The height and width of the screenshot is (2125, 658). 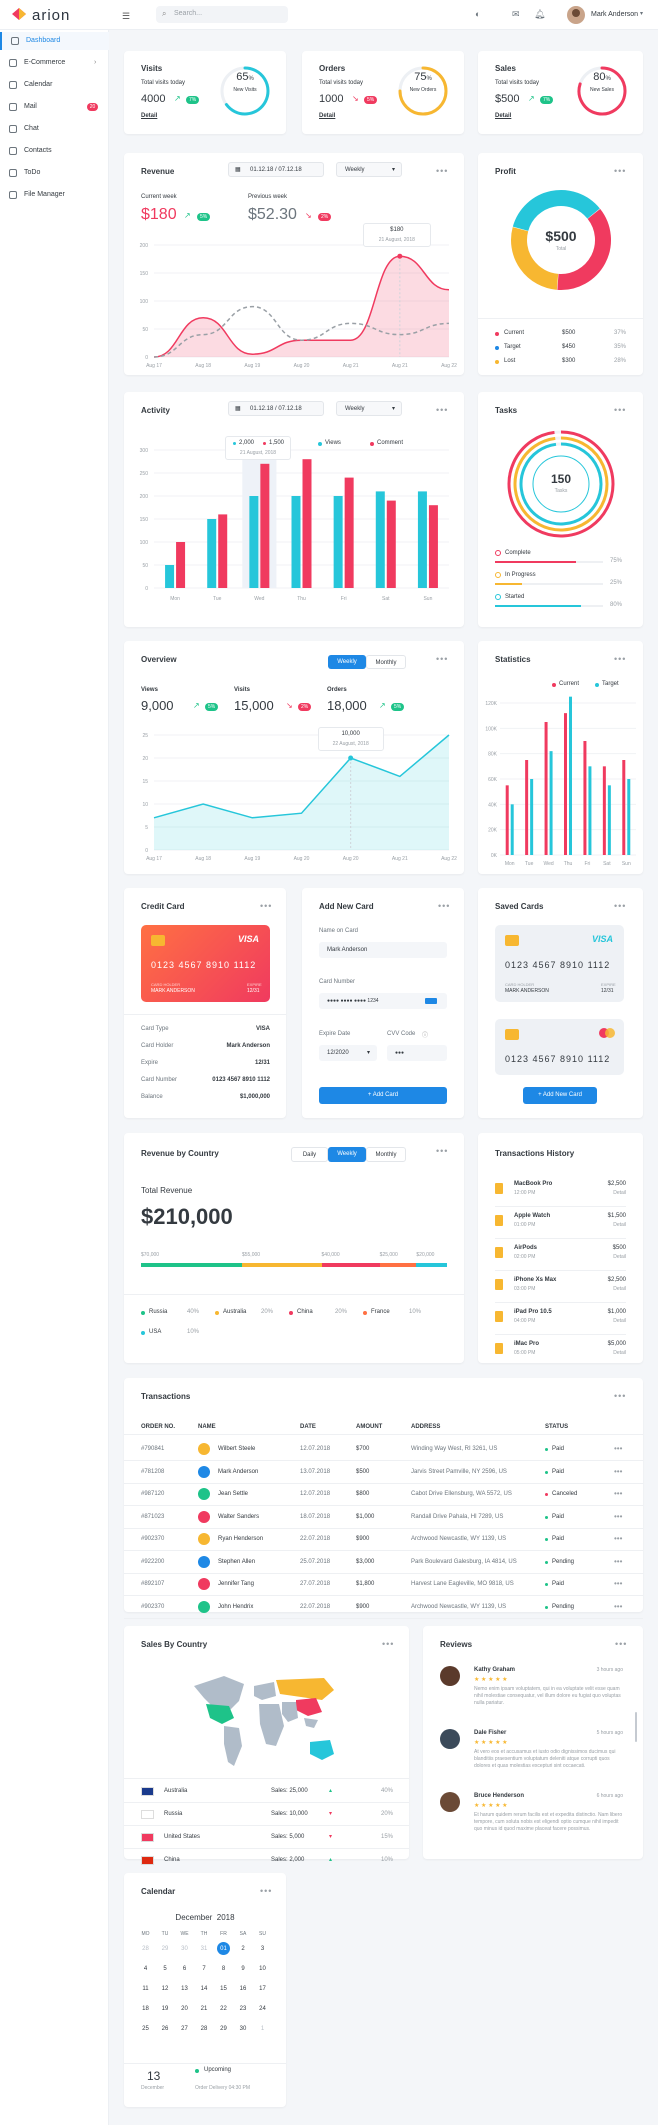 I want to click on tab-monthly: Monthly, so click(x=386, y=1154).